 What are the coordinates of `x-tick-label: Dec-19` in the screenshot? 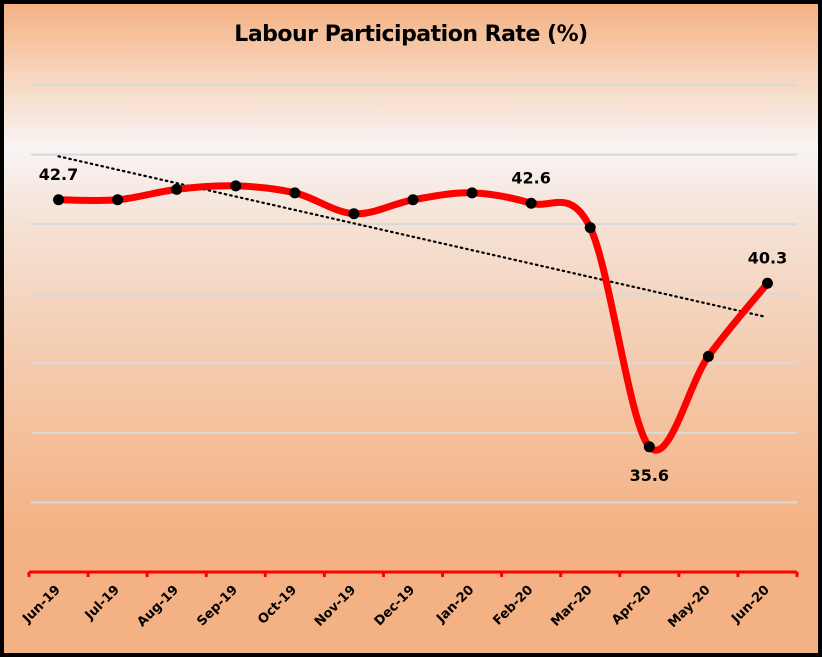 It's located at (395, 606).